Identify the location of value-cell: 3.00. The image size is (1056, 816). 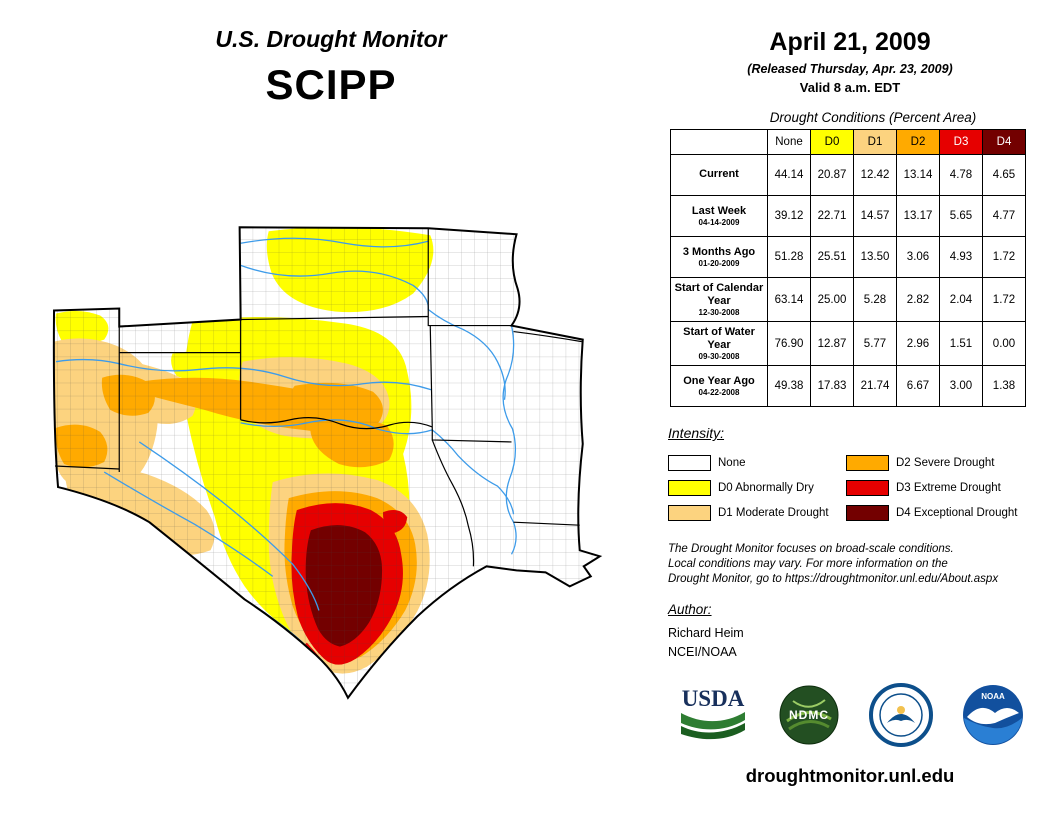
(961, 386).